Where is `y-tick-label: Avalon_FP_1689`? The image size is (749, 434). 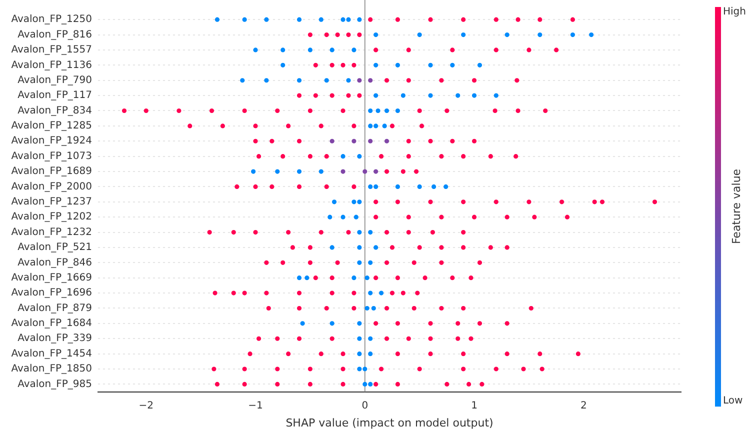 y-tick-label: Avalon_FP_1689 is located at coordinates (51, 172).